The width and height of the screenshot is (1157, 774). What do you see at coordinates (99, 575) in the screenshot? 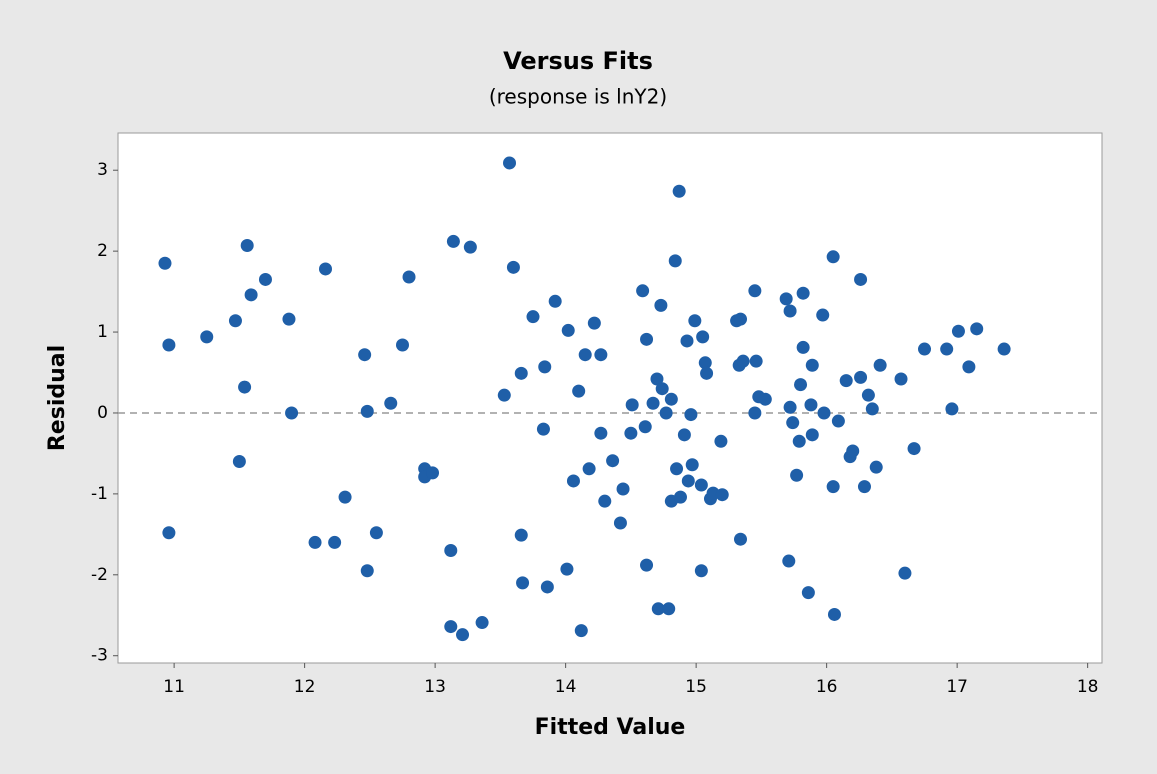
I see `y-tick-label: -2` at bounding box center [99, 575].